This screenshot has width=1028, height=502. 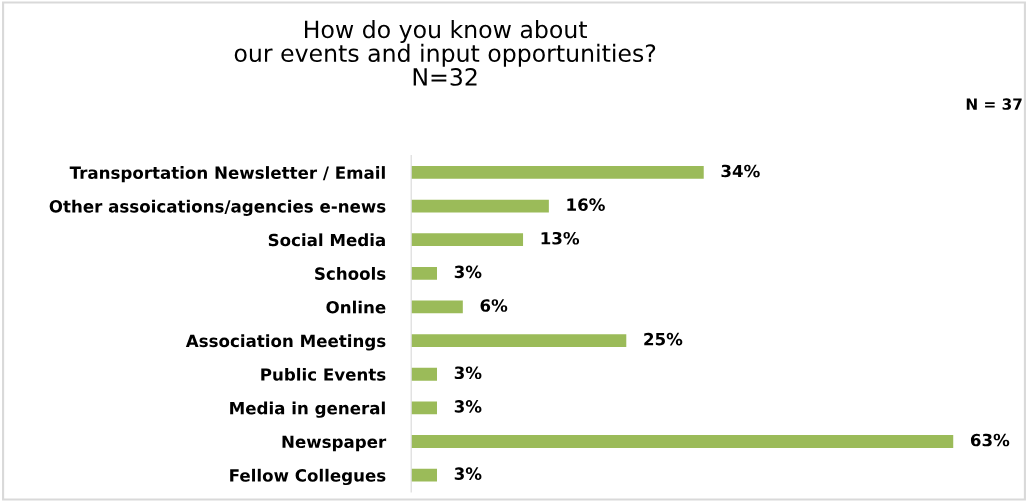 I want to click on y-tick-label: Fellow Collegues, so click(x=308, y=477).